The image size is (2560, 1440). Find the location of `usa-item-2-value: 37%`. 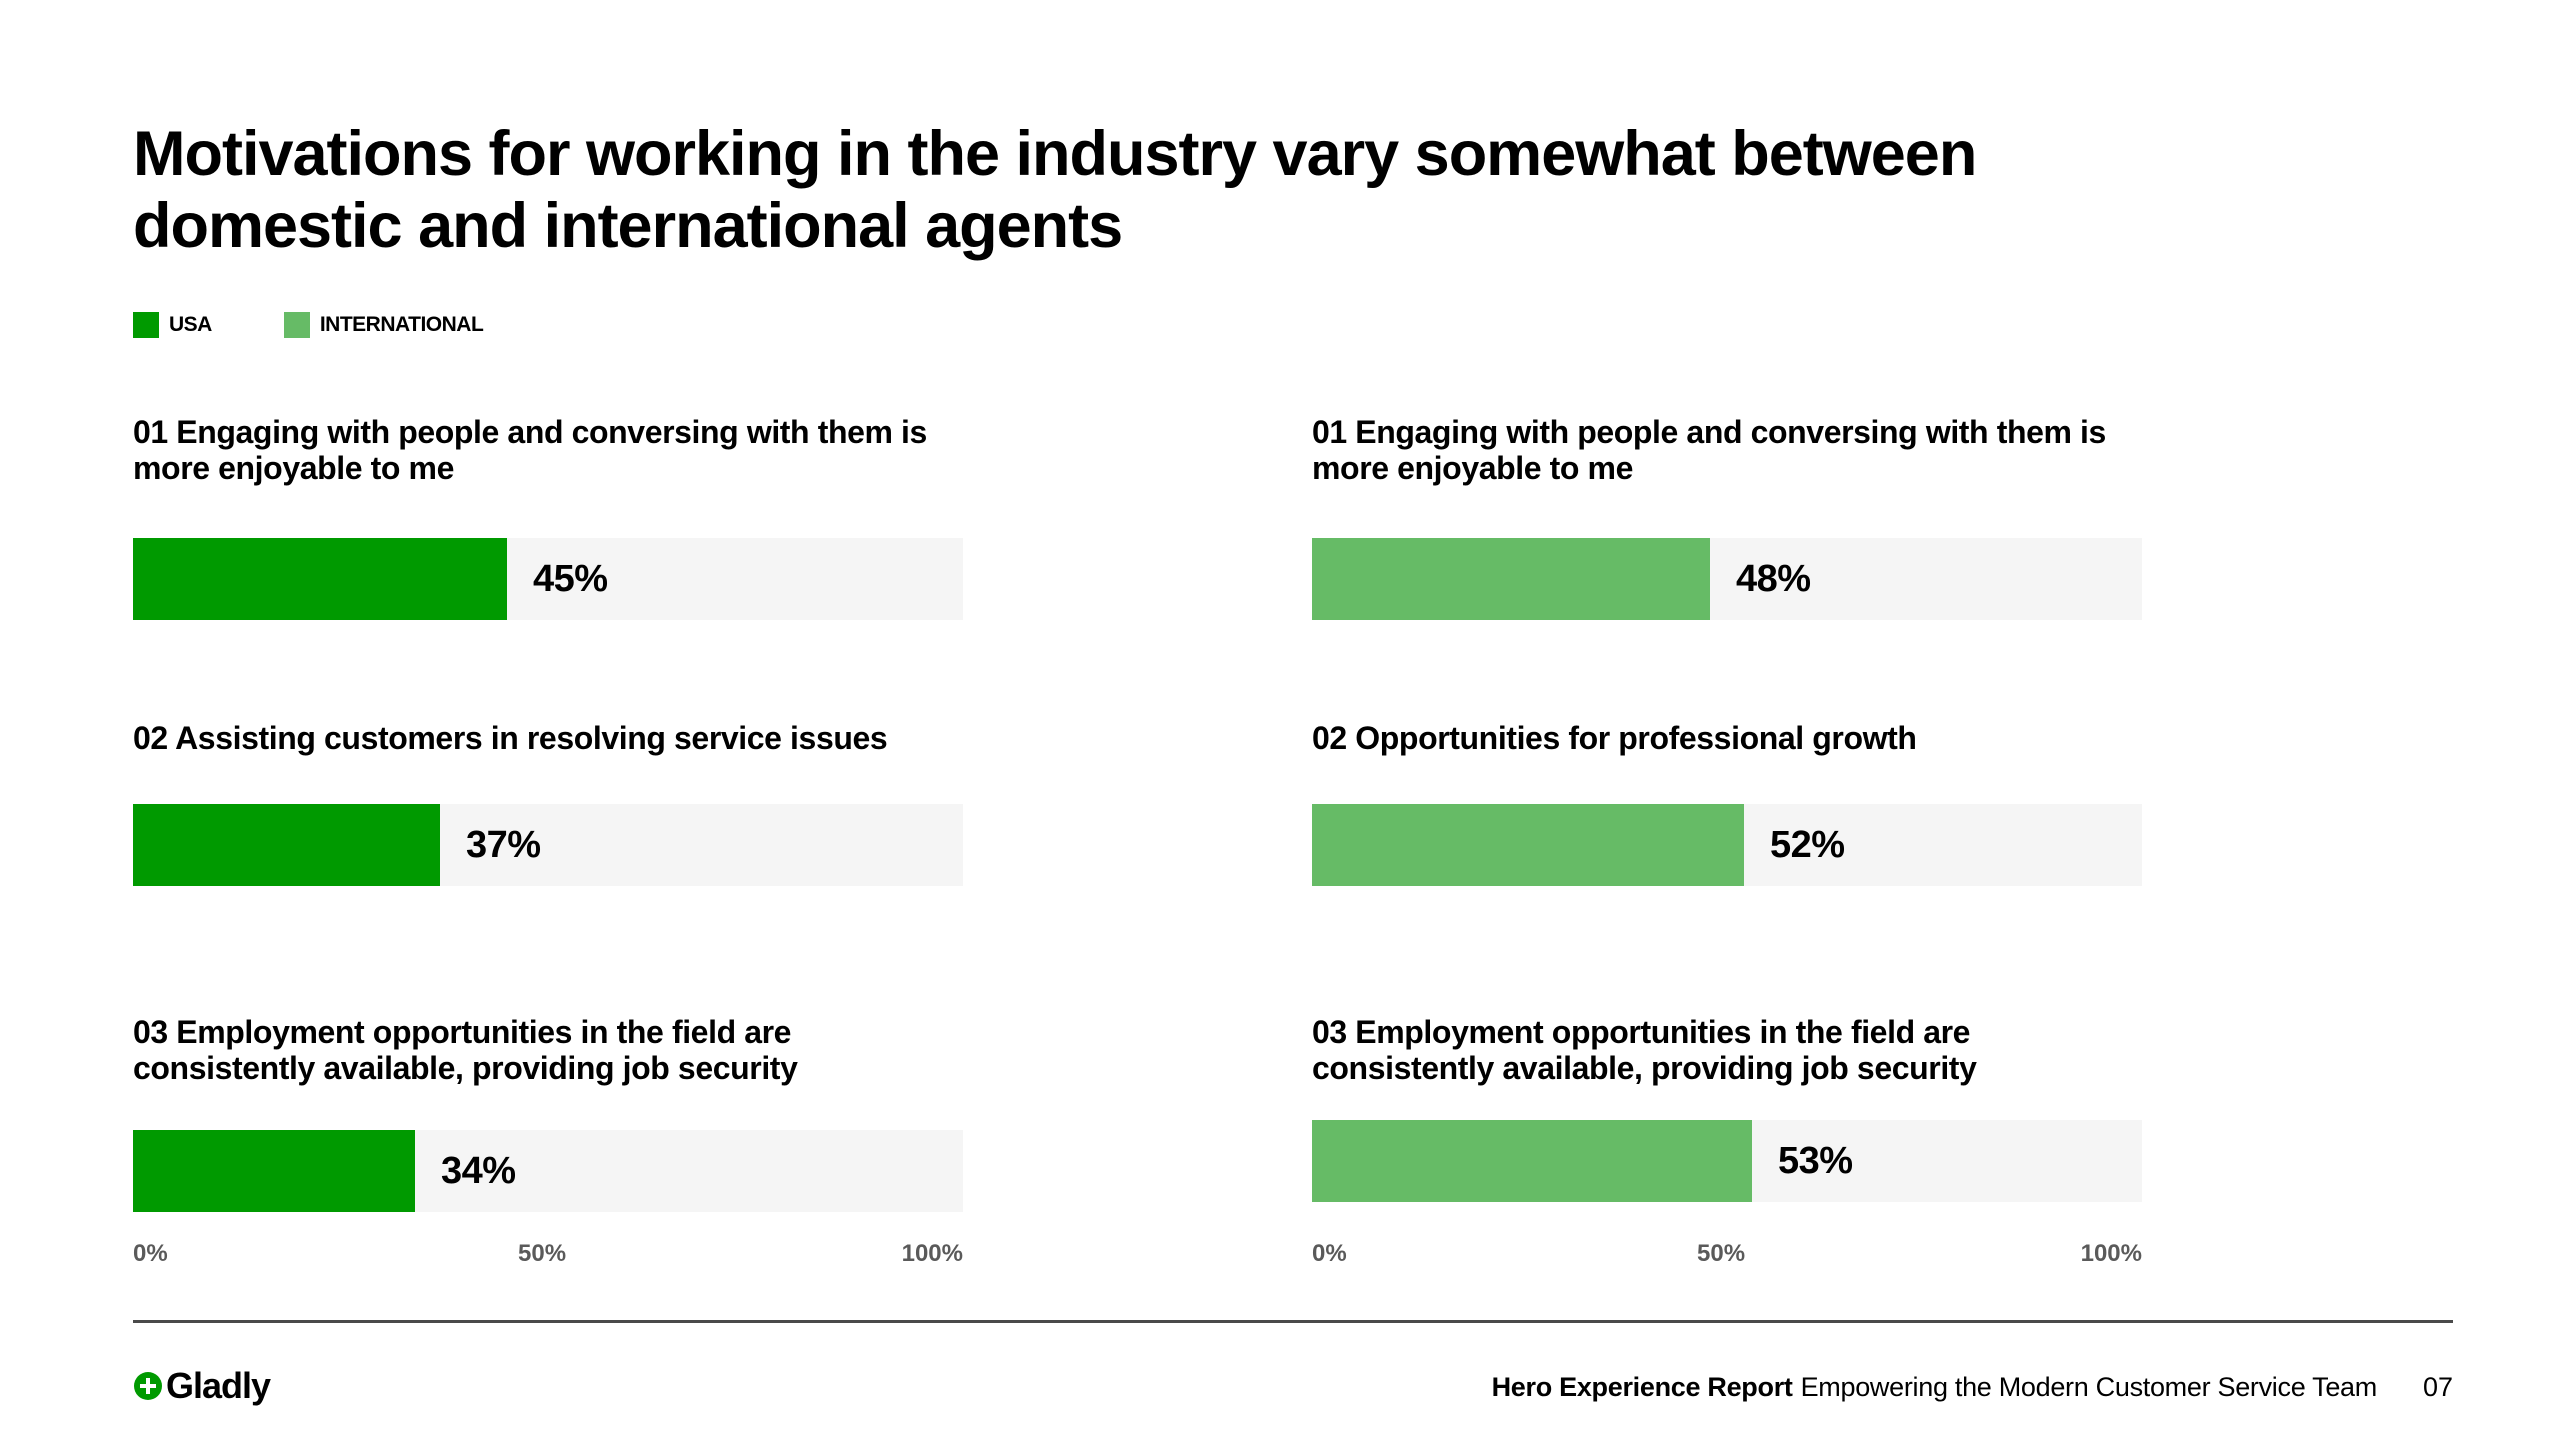

usa-item-2-value: 37% is located at coordinates (503, 845).